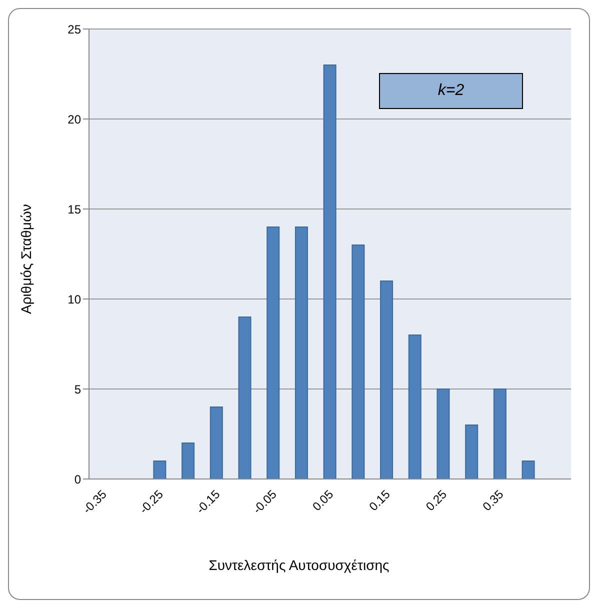 This screenshot has width=598, height=608. What do you see at coordinates (436, 500) in the screenshot?
I see `x-tick-label: 0.25` at bounding box center [436, 500].